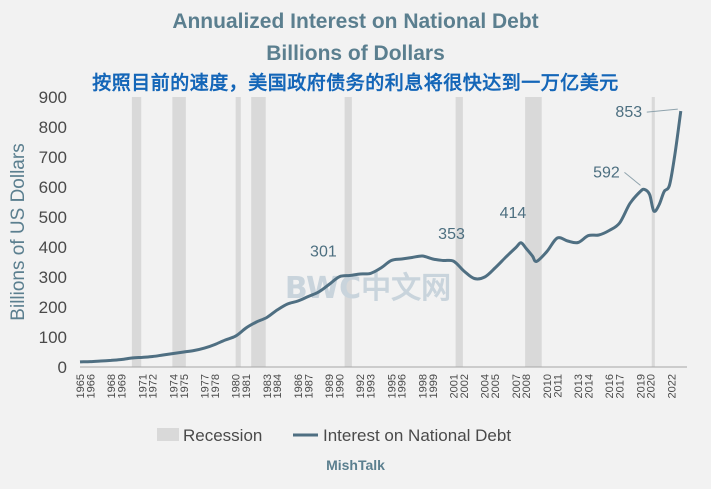  Describe the element at coordinates (434, 386) in the screenshot. I see `x-tick-label: 1999` at that location.